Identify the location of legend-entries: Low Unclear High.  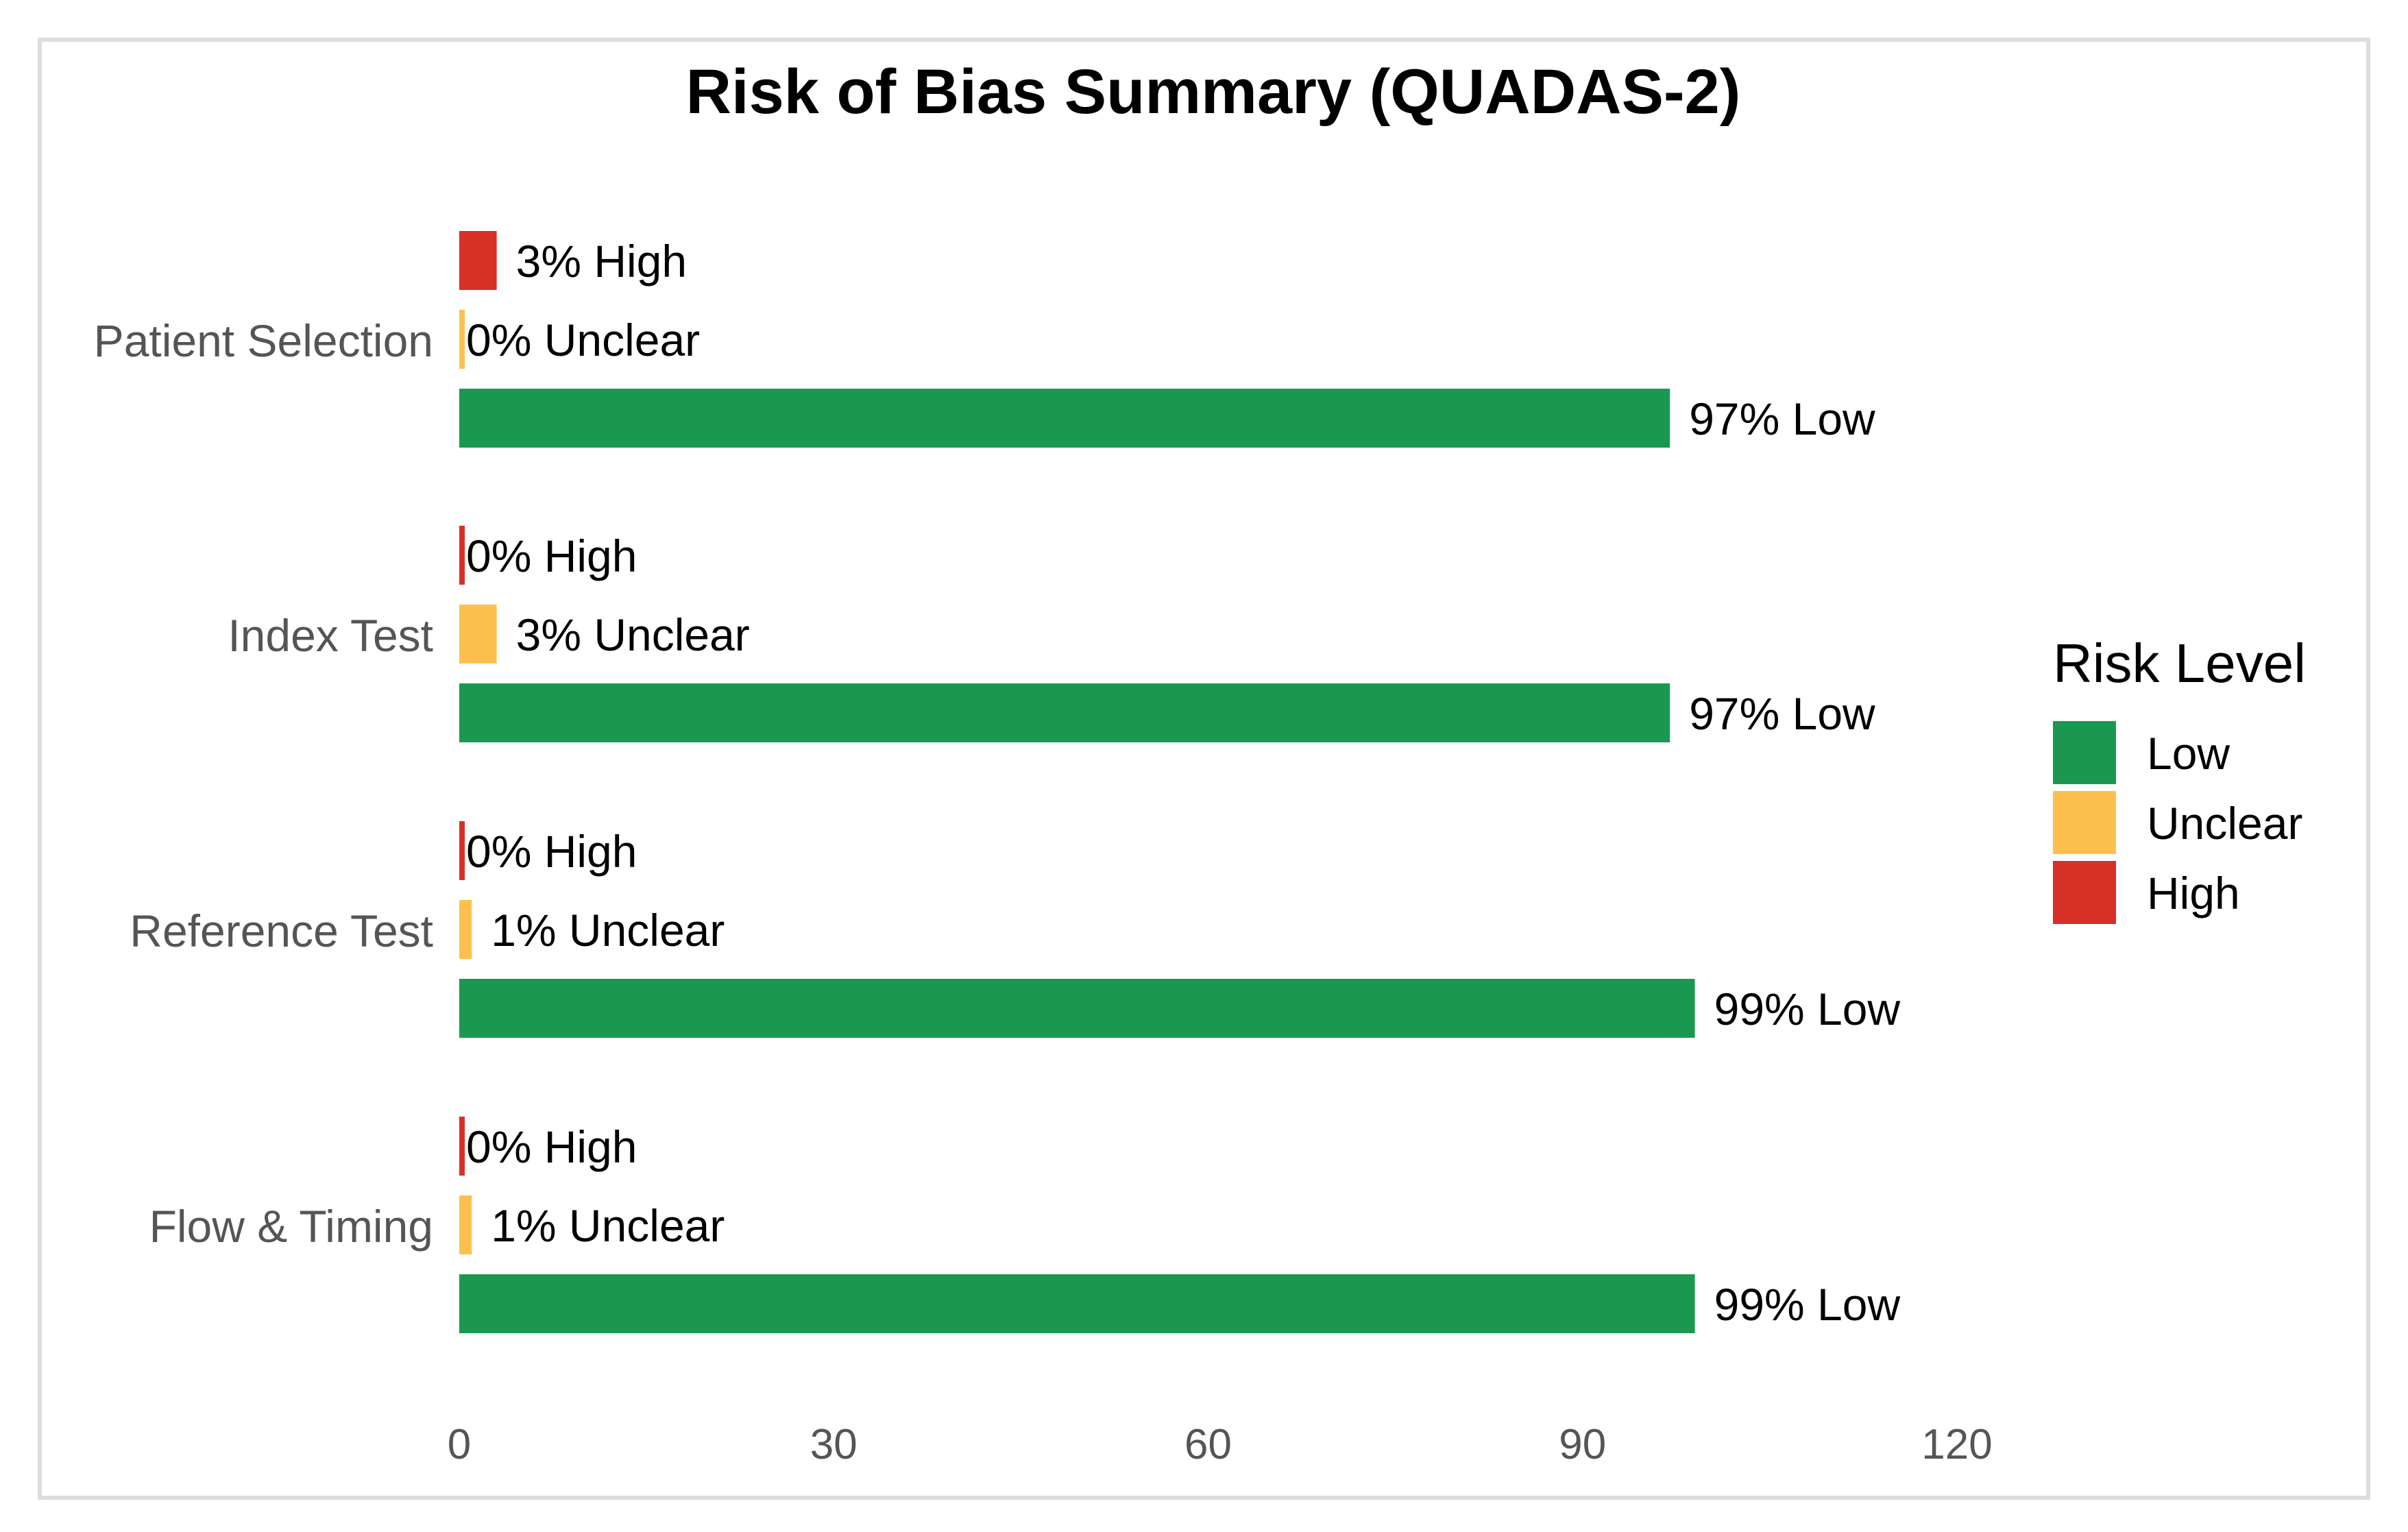
(2177, 822).